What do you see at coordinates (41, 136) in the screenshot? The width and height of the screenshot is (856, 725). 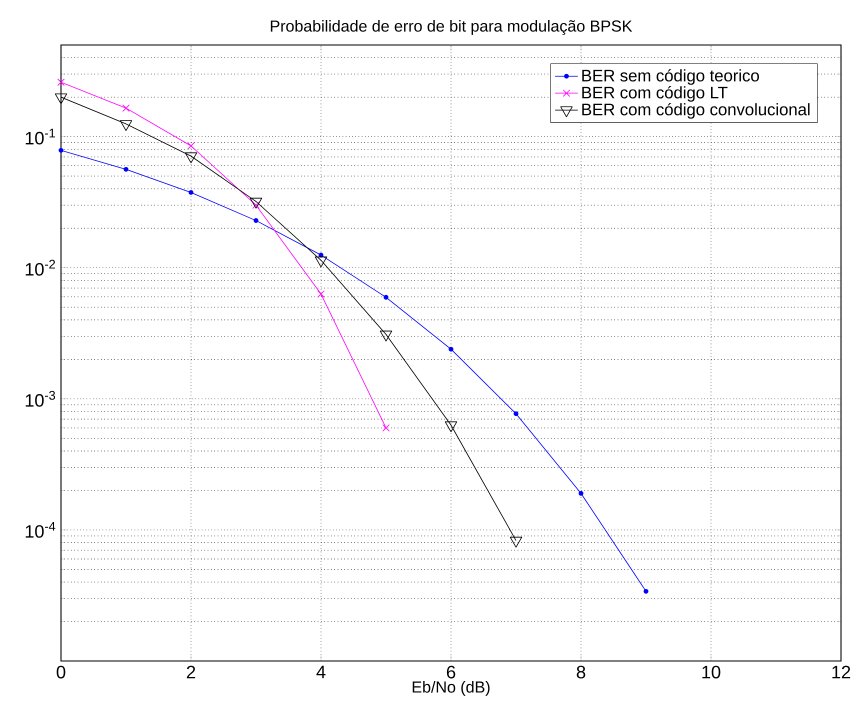 I see `y-tick-label: 10$^{-1}$` at bounding box center [41, 136].